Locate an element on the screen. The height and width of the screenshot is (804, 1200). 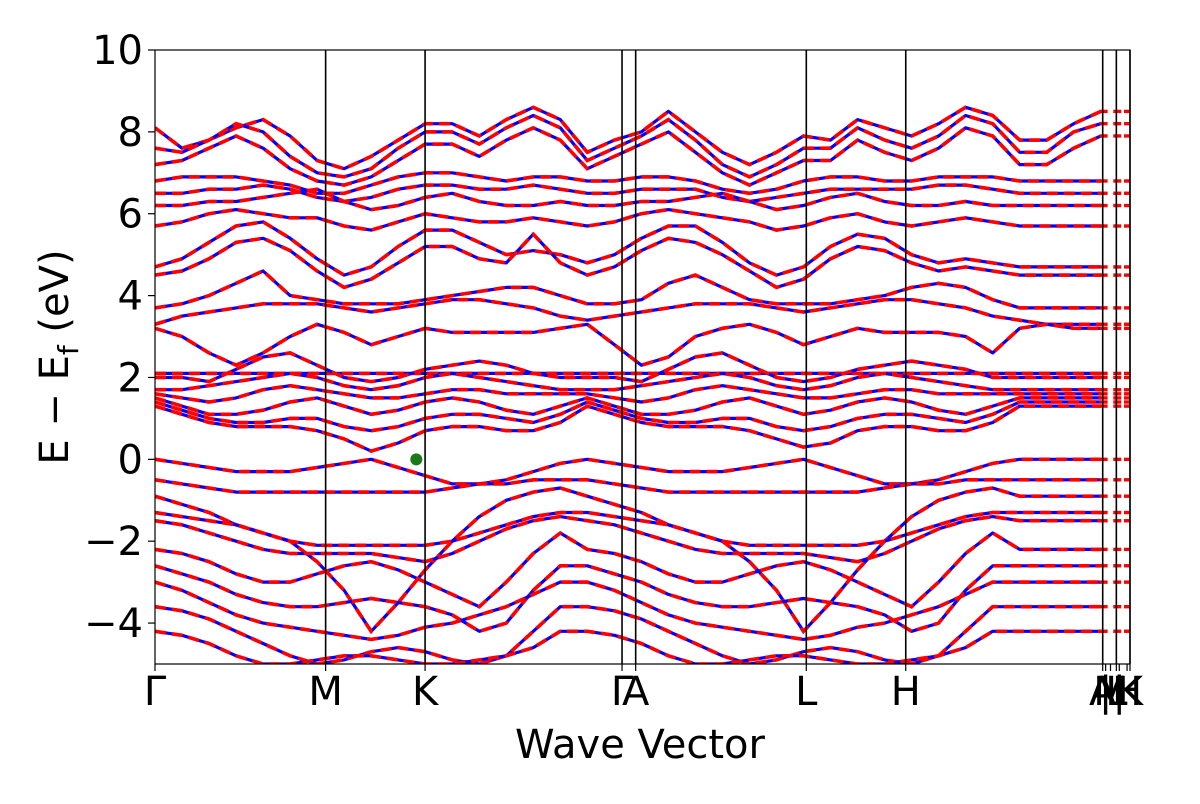
marker-point is located at coordinates (416, 459).